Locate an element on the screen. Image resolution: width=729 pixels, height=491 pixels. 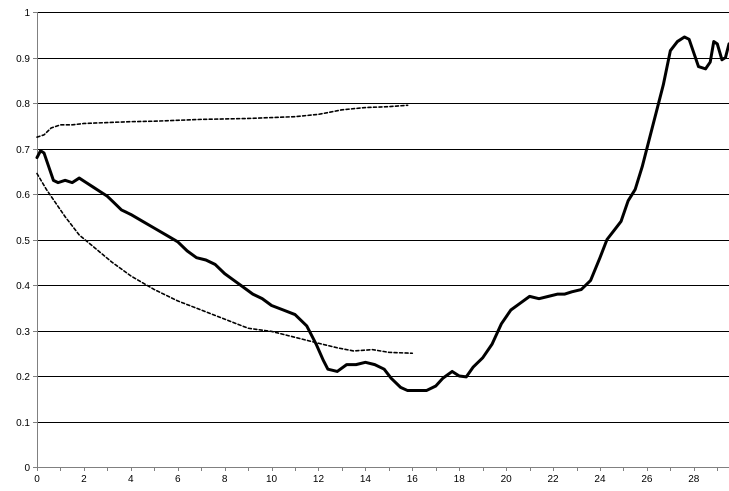
x-tick-label: 24 is located at coordinates (600, 479).